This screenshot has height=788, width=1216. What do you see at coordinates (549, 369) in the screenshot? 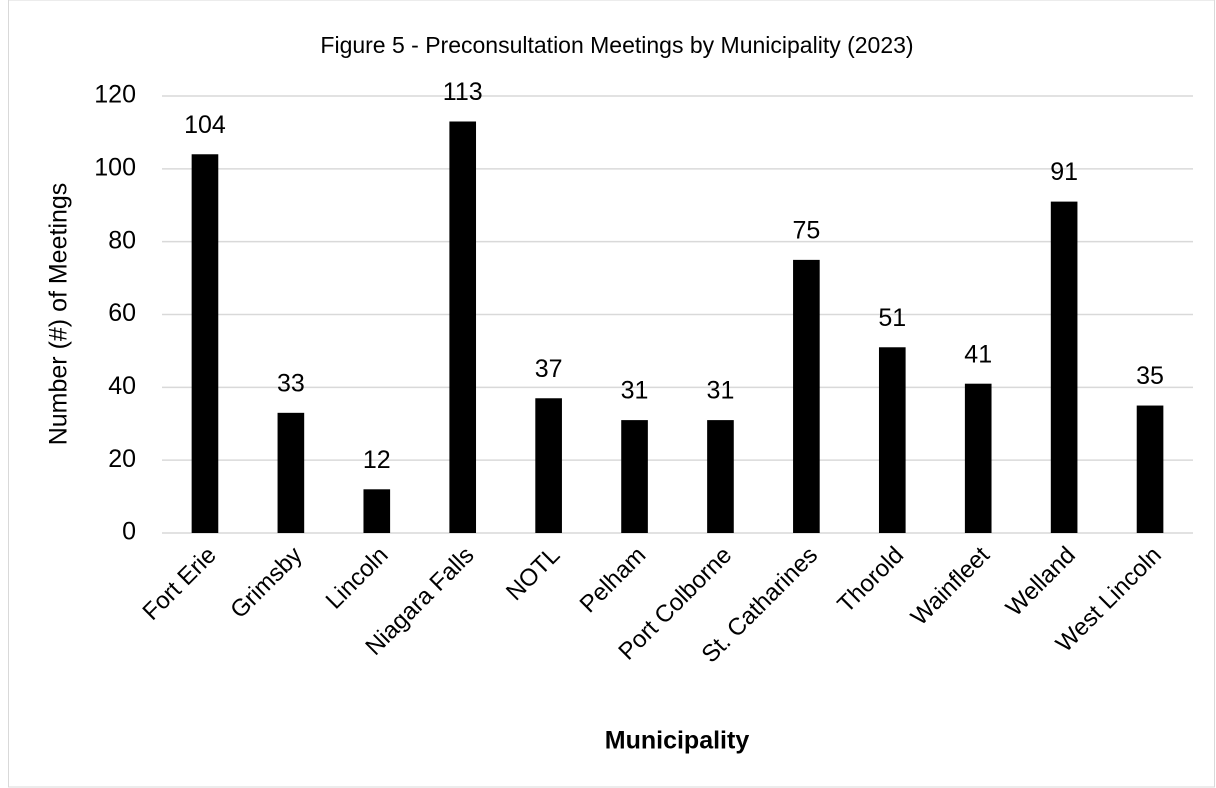
I see `data-label: 37` at bounding box center [549, 369].